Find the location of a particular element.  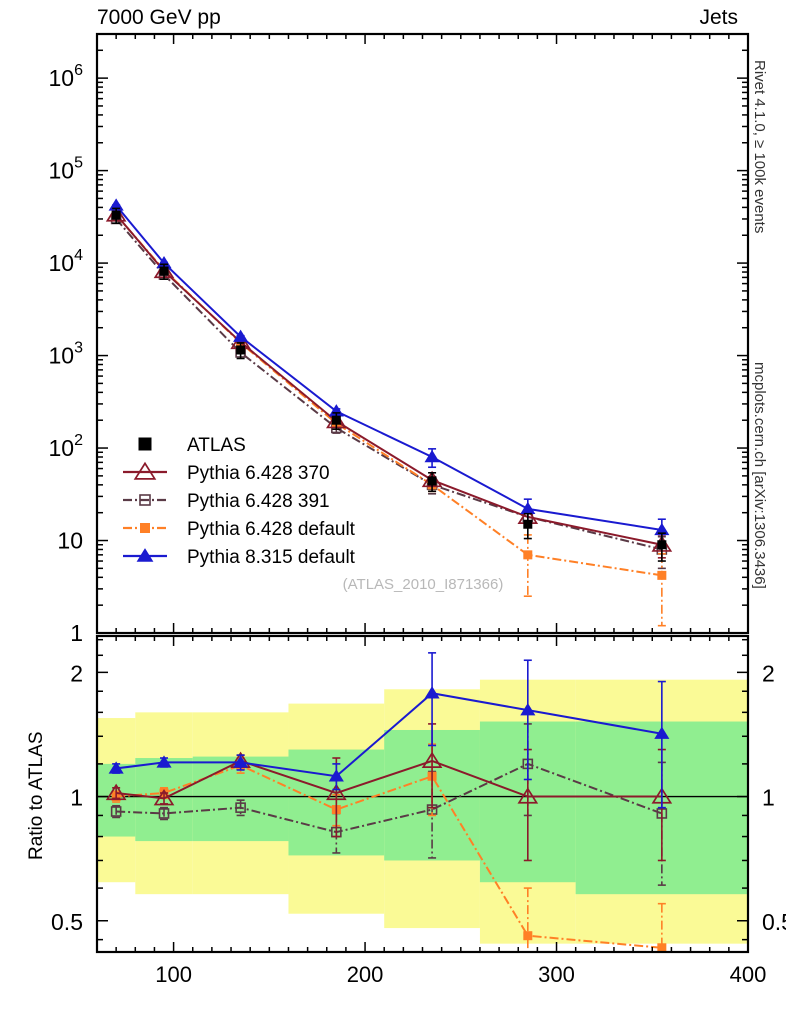

legend-label: Pythia 8.315 default is located at coordinates (271, 557).